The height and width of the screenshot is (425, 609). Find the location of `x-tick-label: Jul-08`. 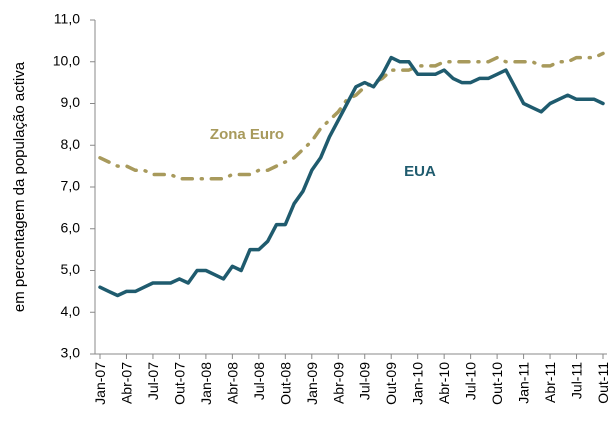

x-tick-label: Jul-08 is located at coordinates (259, 381).